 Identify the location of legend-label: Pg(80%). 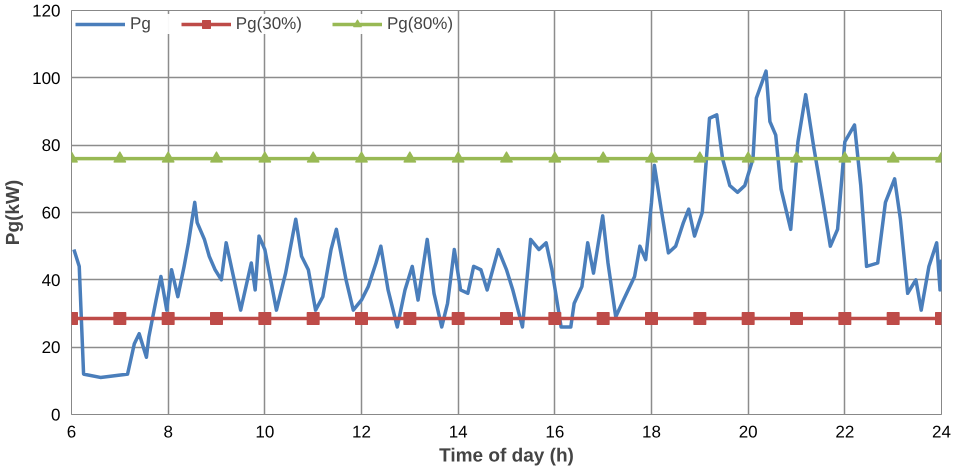
(420, 24).